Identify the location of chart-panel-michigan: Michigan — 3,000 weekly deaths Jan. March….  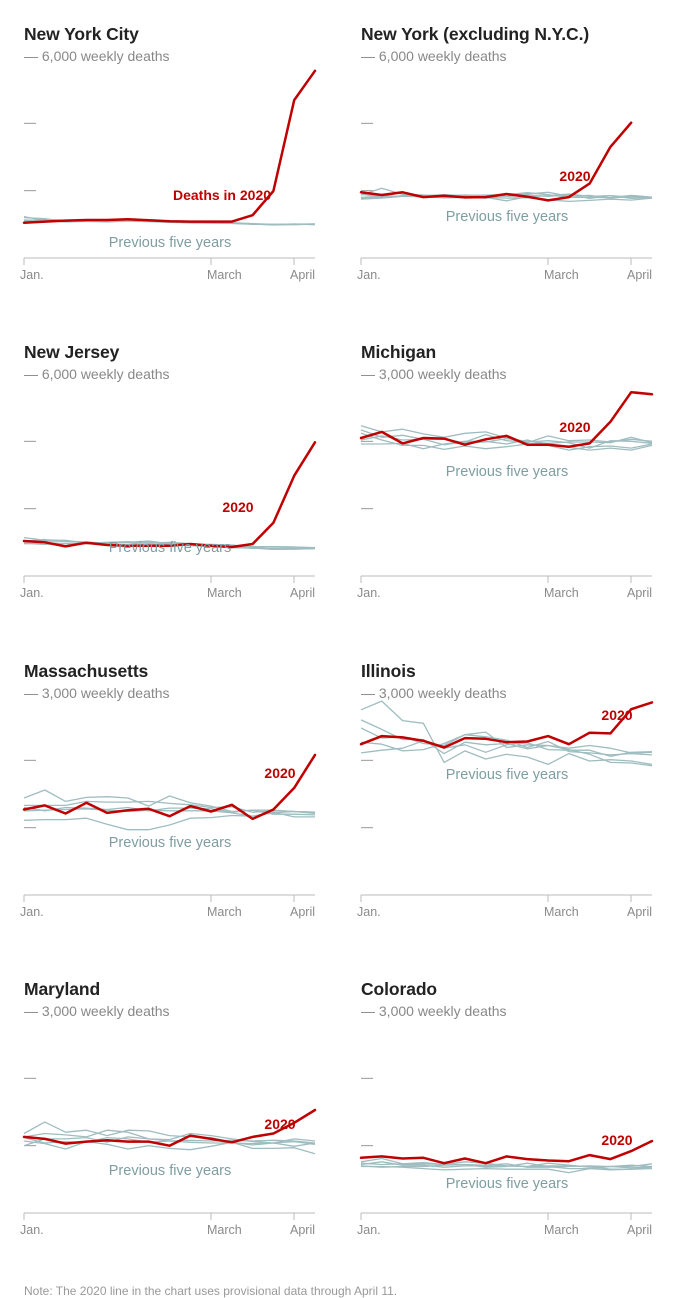
(509, 468).